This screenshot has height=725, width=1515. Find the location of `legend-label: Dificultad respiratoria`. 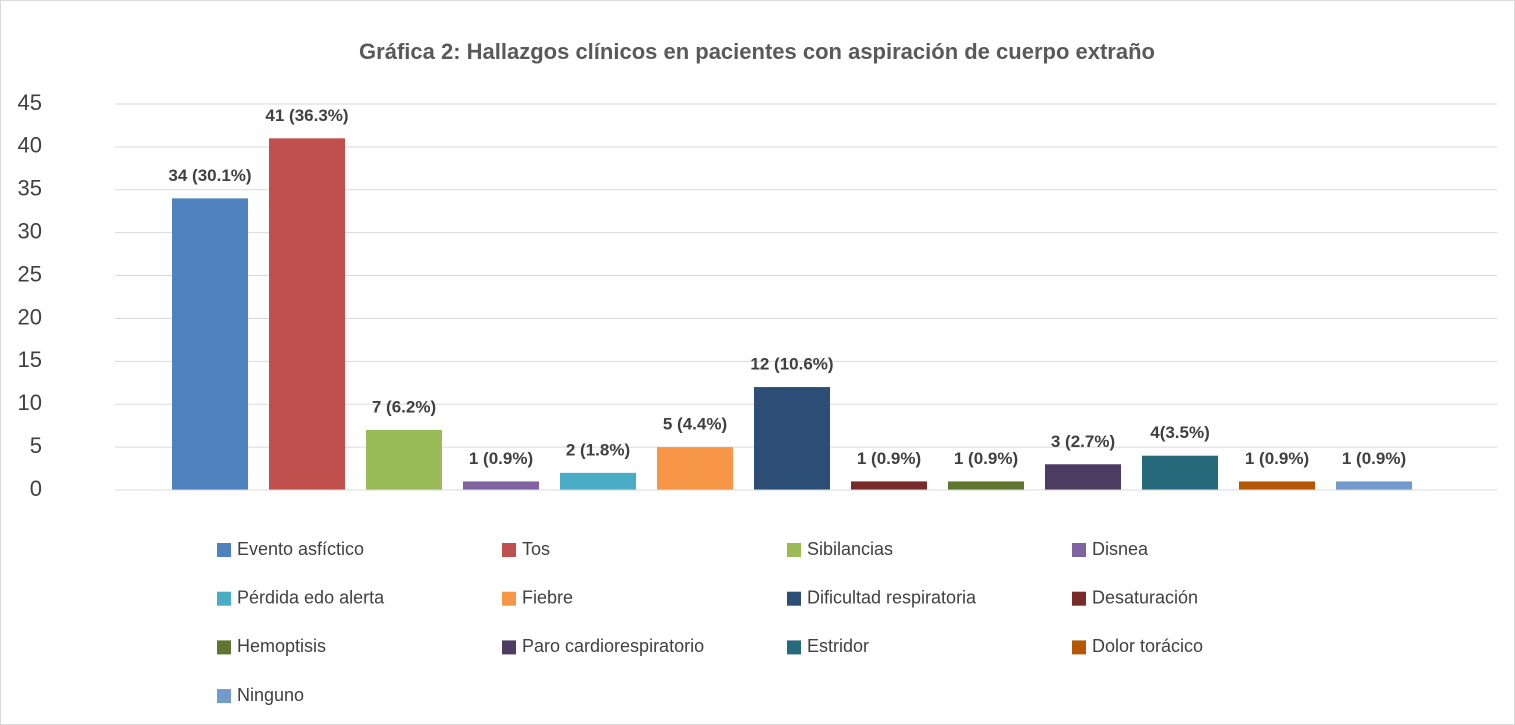

legend-label: Dificultad respiratoria is located at coordinates (892, 597).